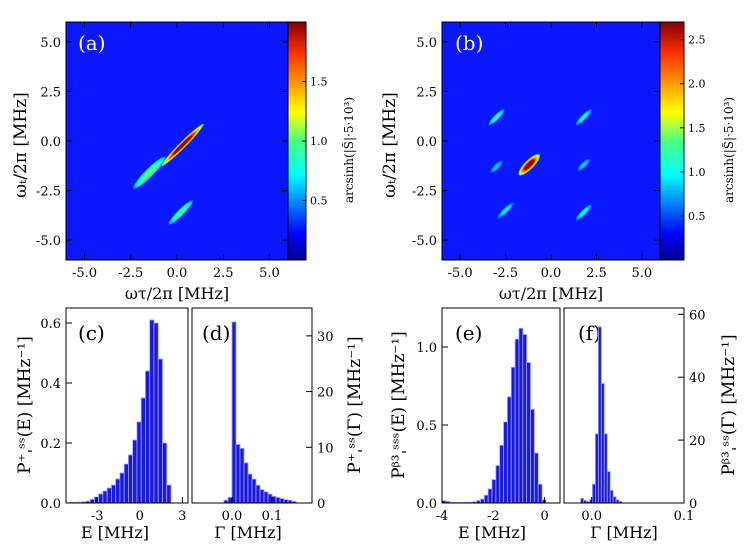 The height and width of the screenshot is (549, 747). What do you see at coordinates (697, 40) in the screenshot?
I see `colorbar-tick-label: 2.5` at bounding box center [697, 40].